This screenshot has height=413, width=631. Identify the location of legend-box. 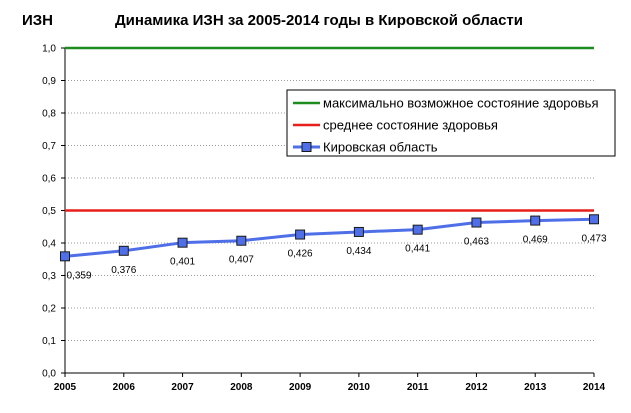
(451, 123).